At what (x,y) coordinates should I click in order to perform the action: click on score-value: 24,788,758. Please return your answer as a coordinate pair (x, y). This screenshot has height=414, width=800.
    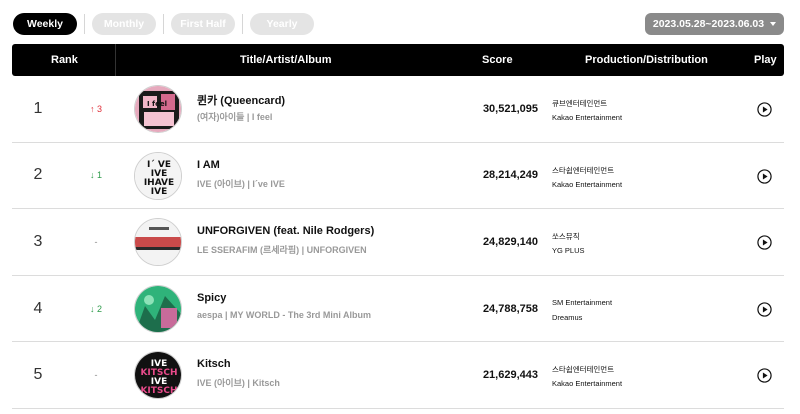
    Looking at the image, I should click on (510, 308).